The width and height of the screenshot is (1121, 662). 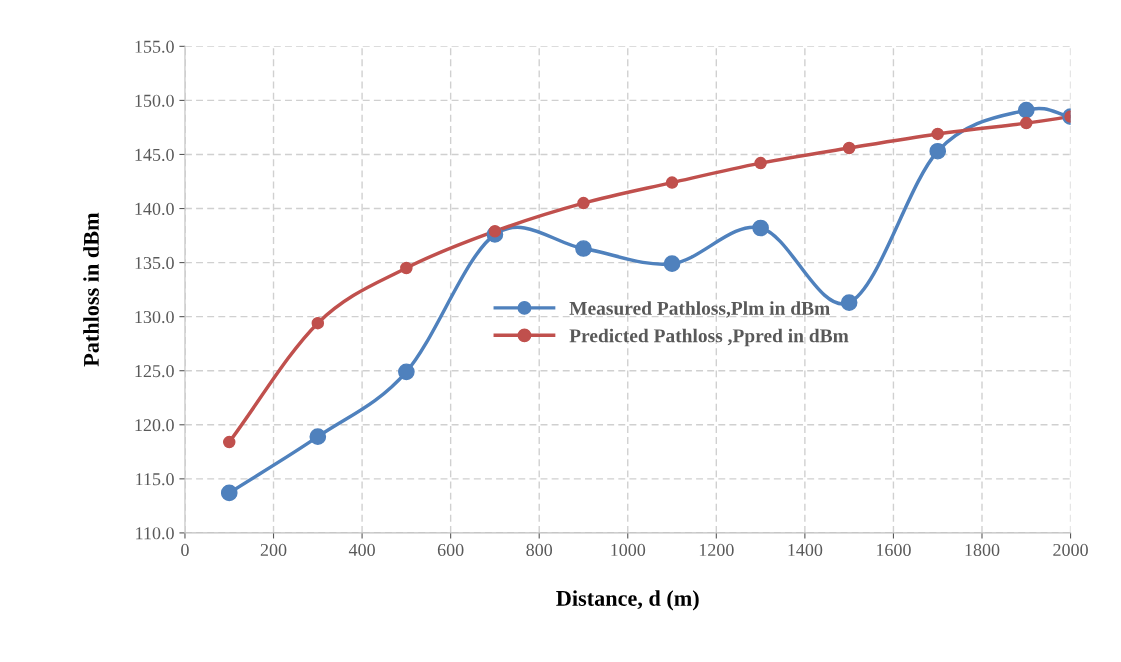 What do you see at coordinates (627, 600) in the screenshot?
I see `x-axis-title: Distance, d (m)` at bounding box center [627, 600].